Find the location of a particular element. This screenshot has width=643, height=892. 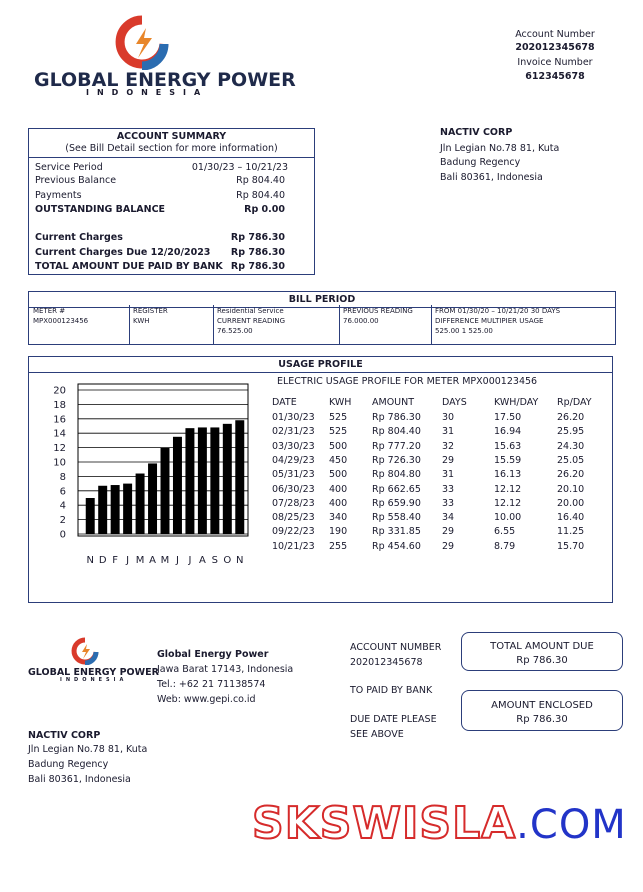

table-cell: 16.40 is located at coordinates (571, 518).